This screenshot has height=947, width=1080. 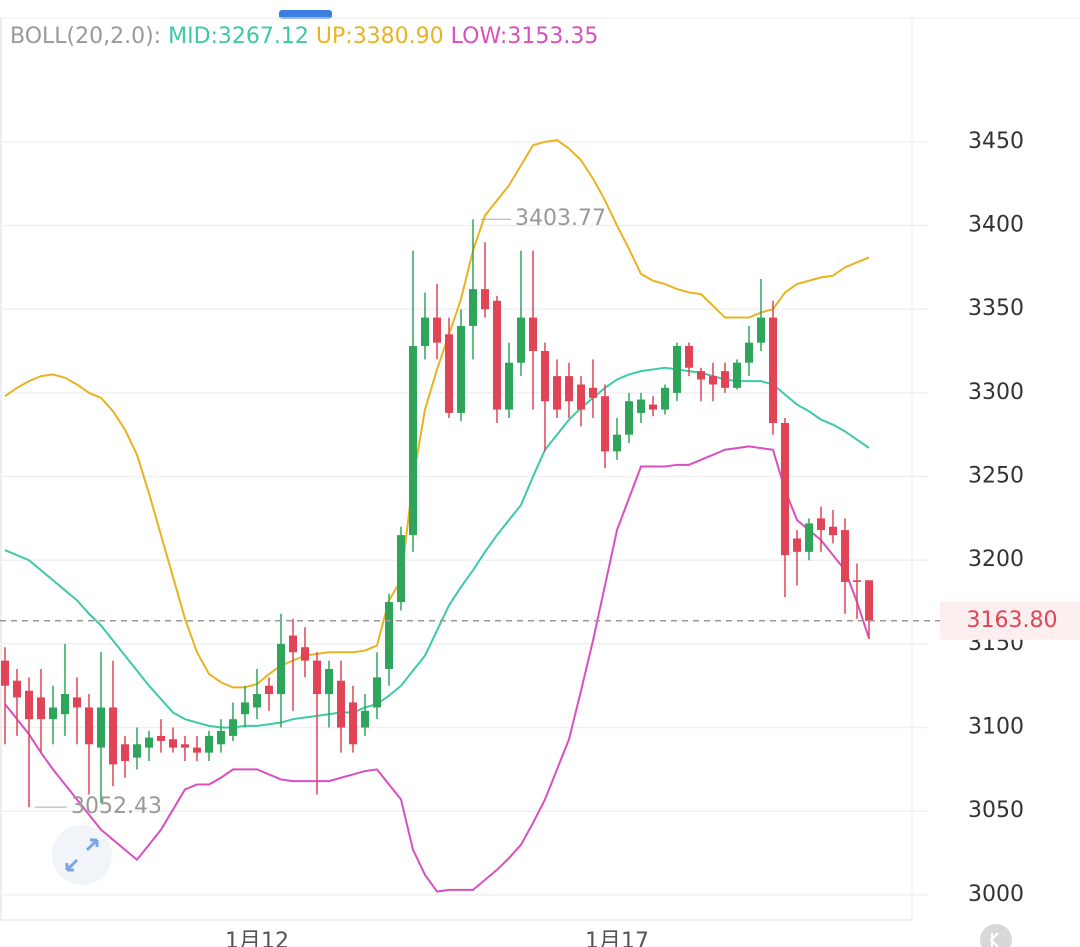 I want to click on y-tick-label: 3400, so click(x=996, y=225).